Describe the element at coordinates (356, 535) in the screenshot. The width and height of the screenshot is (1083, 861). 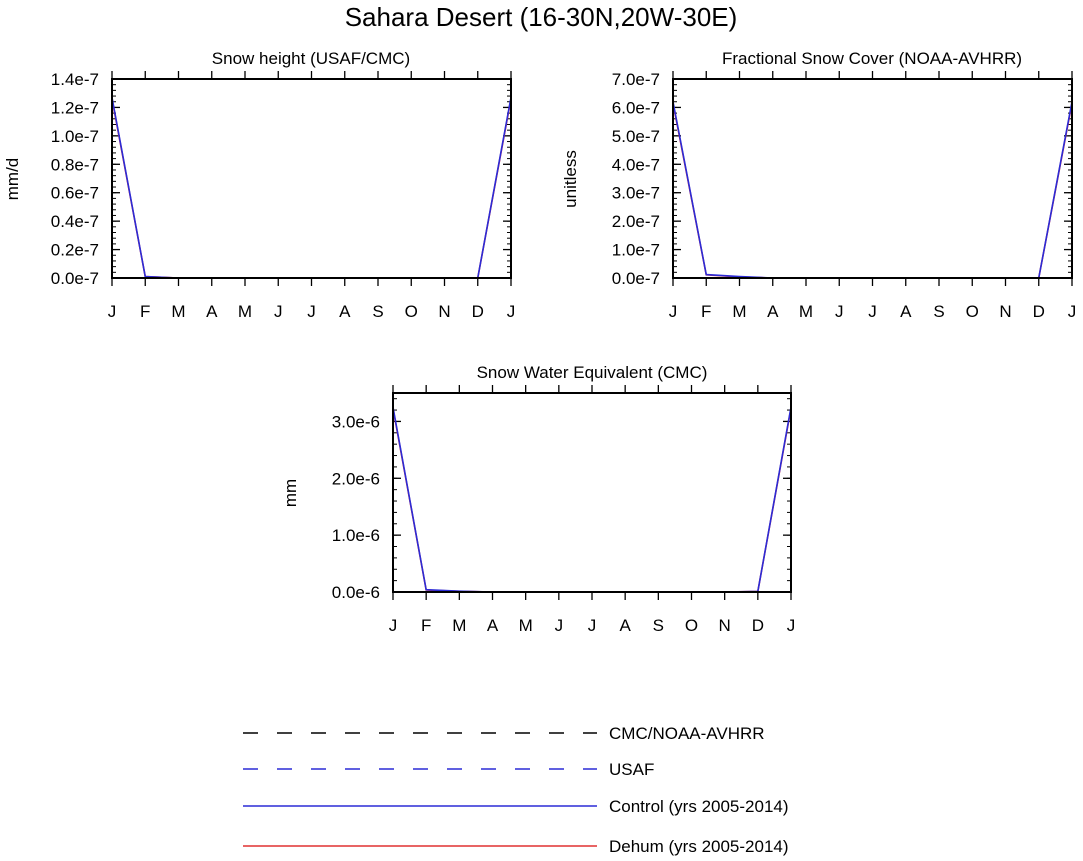
I see `y-tick-label: 1.0e-6` at that location.